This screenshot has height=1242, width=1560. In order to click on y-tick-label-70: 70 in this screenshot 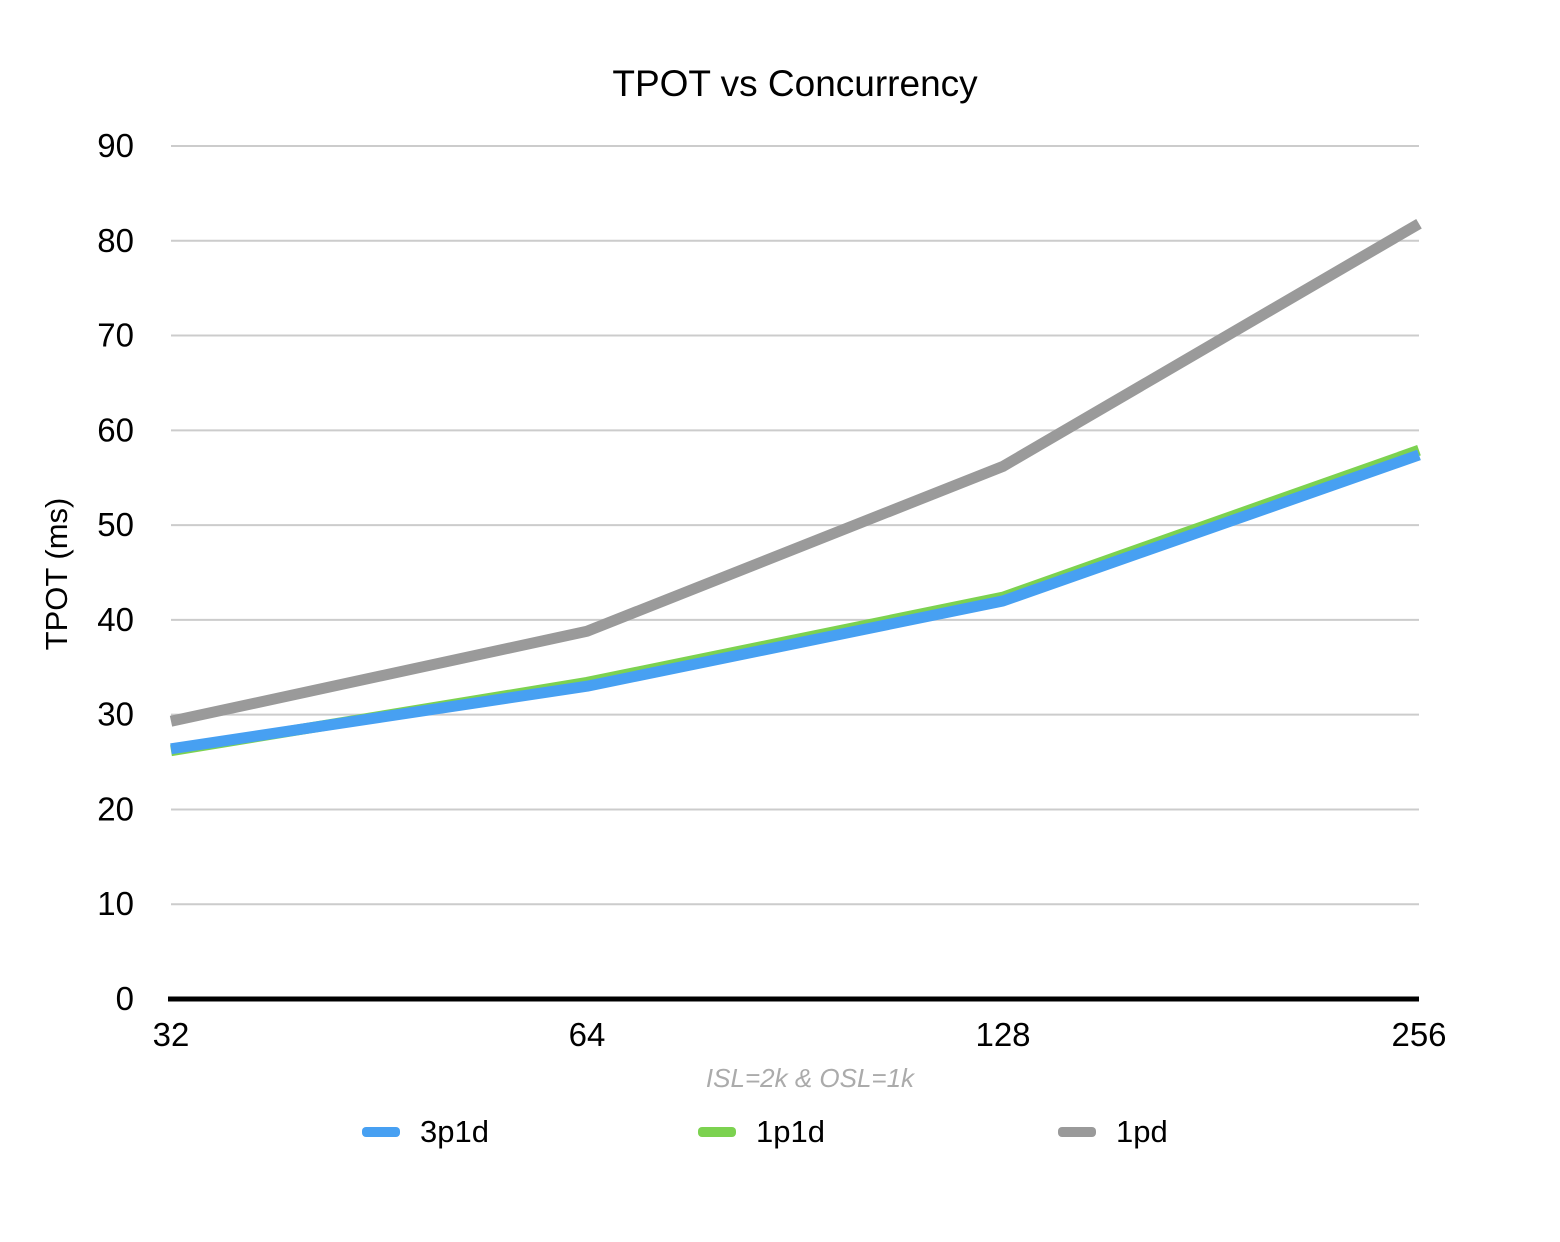, I will do `click(115, 335)`.